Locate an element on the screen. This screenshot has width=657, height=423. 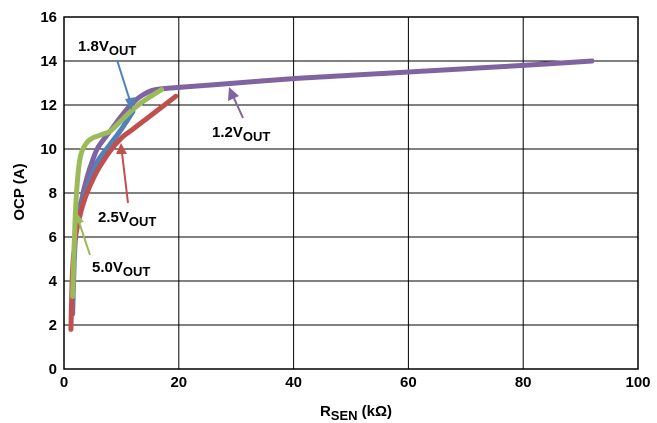
callout-1p8v-label: 1.8VOUT is located at coordinates (107, 48).